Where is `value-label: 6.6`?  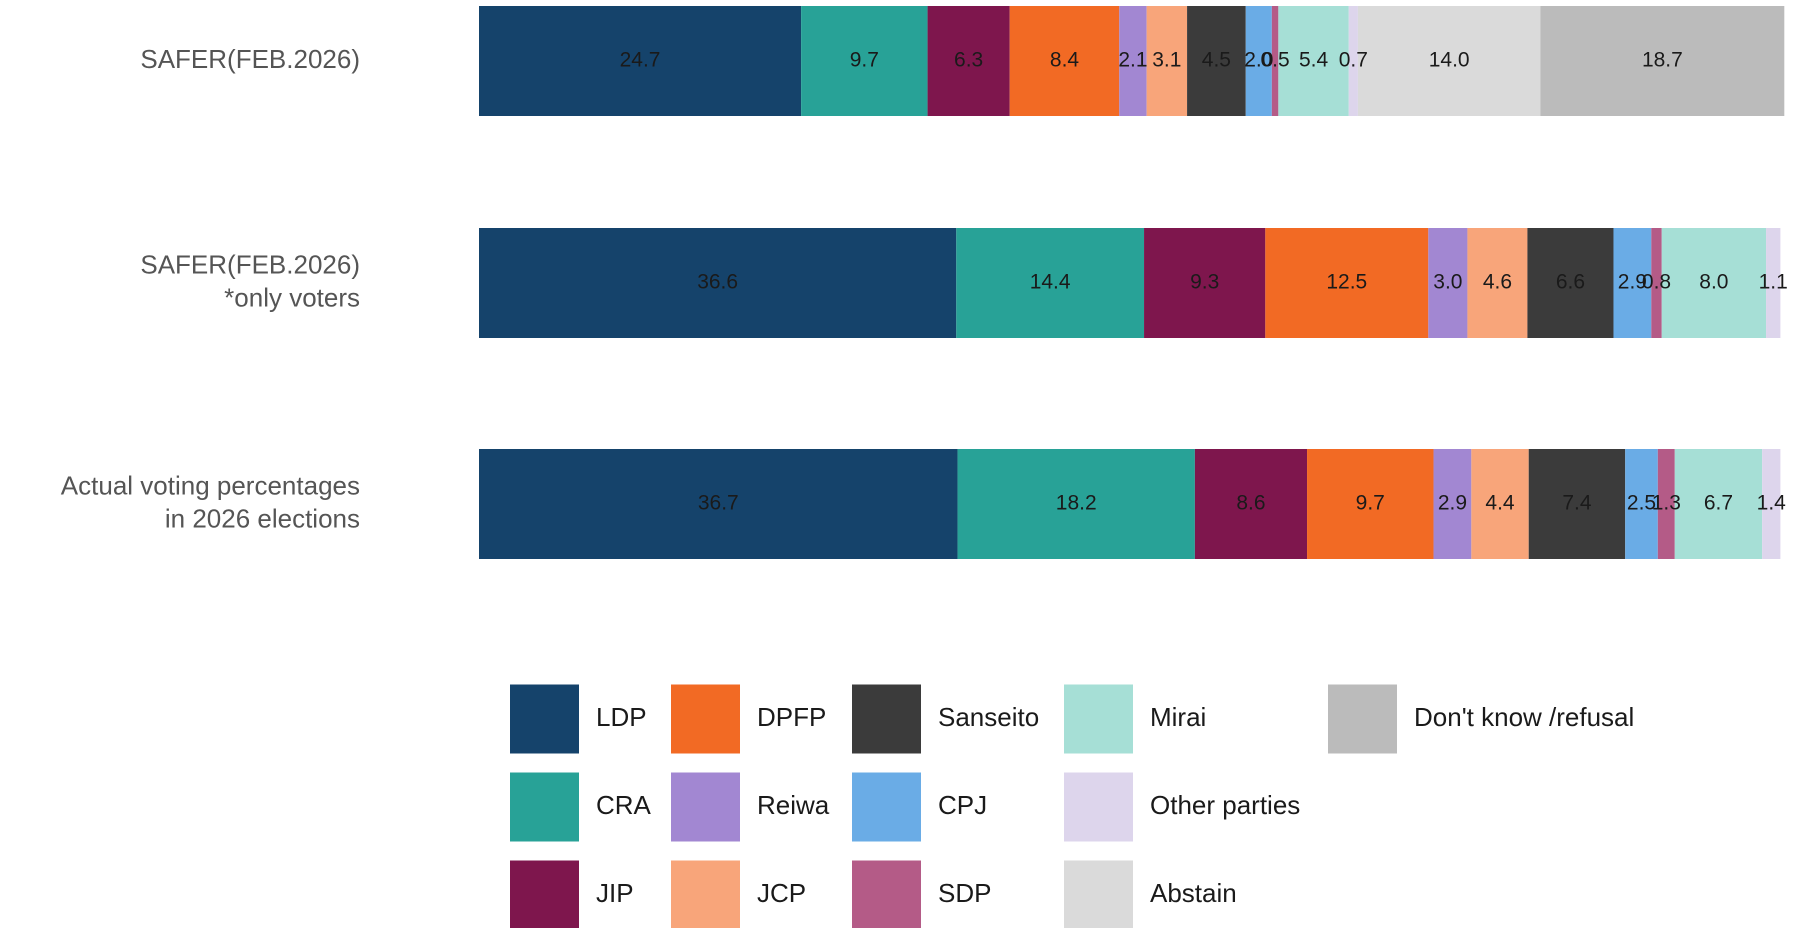
value-label: 6.6 is located at coordinates (1570, 282).